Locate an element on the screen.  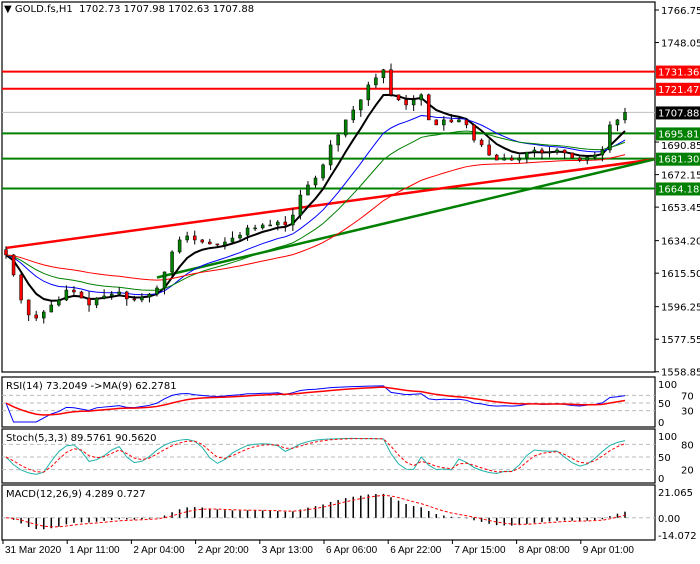
rsi-axis-label: 100 is located at coordinates (667, 385).